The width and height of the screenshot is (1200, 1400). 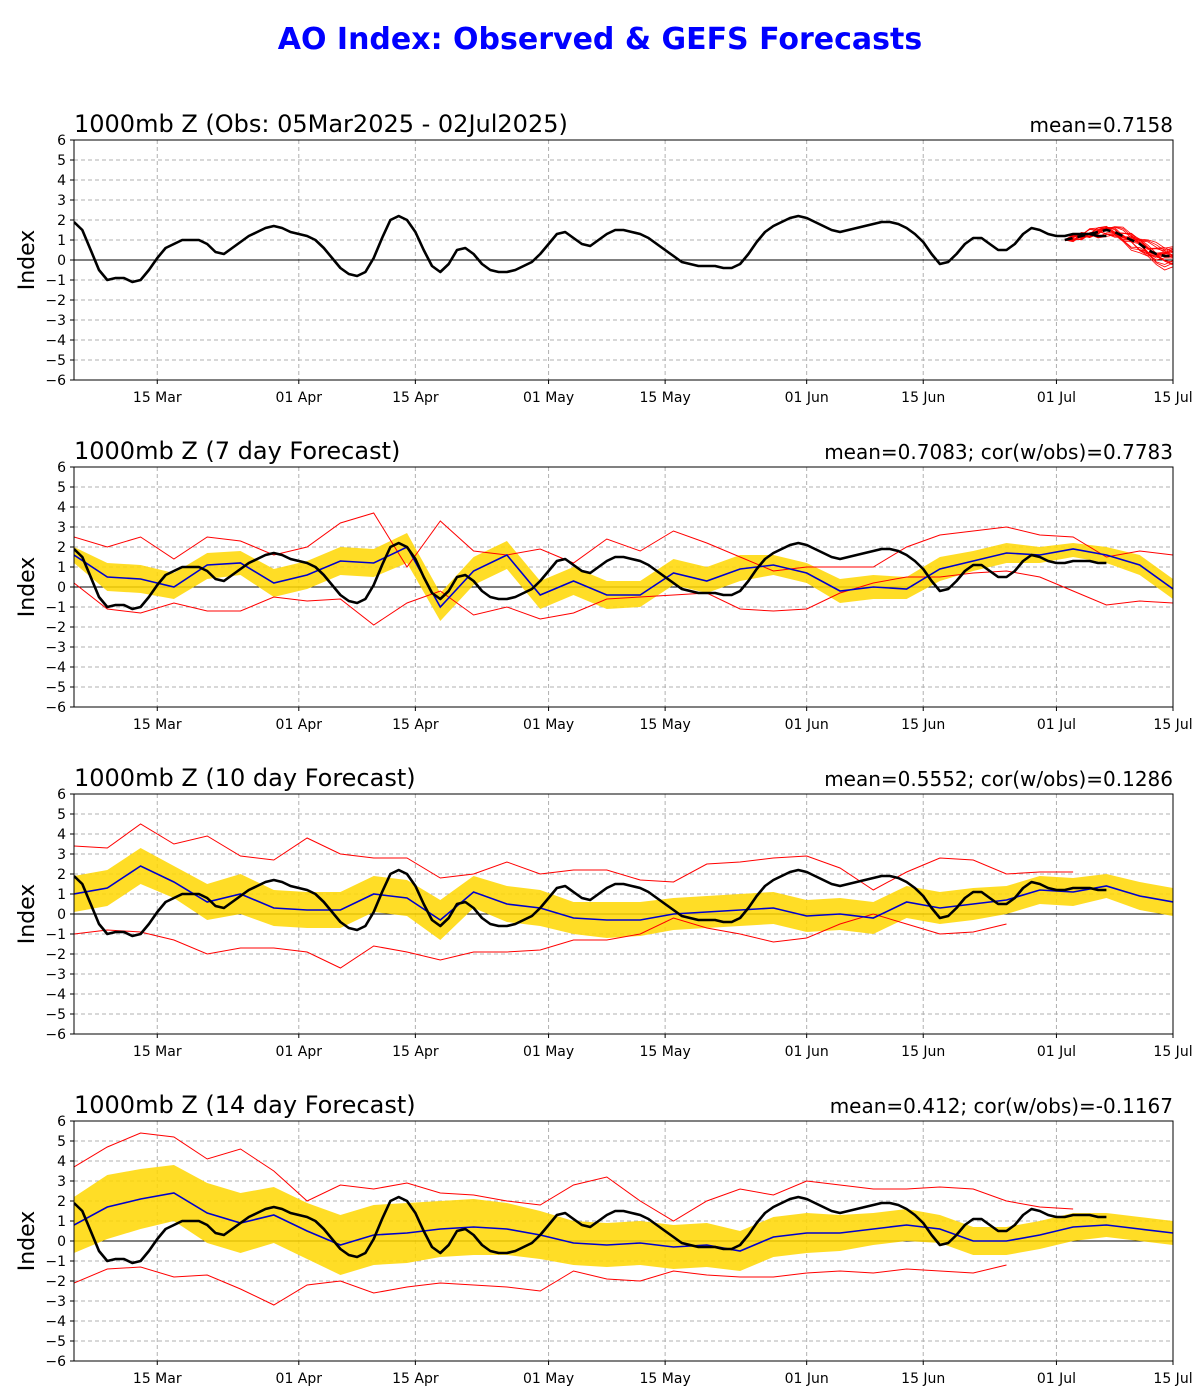 I want to click on panel-stats: mean=0.7158, so click(x=1101, y=125).